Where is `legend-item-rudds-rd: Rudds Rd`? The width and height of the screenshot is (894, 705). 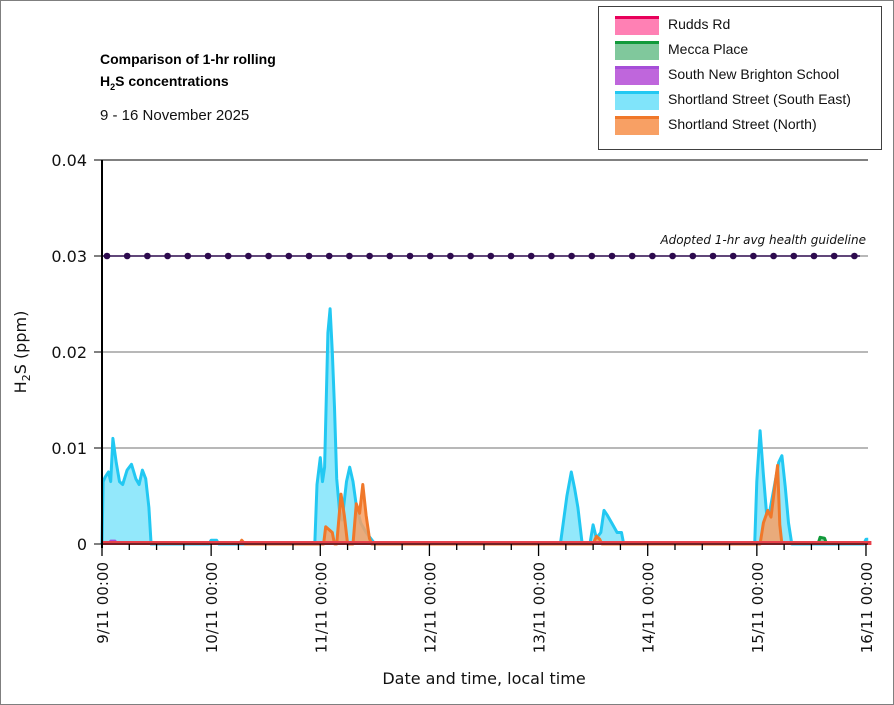 legend-item-rudds-rd: Rudds Rd is located at coordinates (742, 25).